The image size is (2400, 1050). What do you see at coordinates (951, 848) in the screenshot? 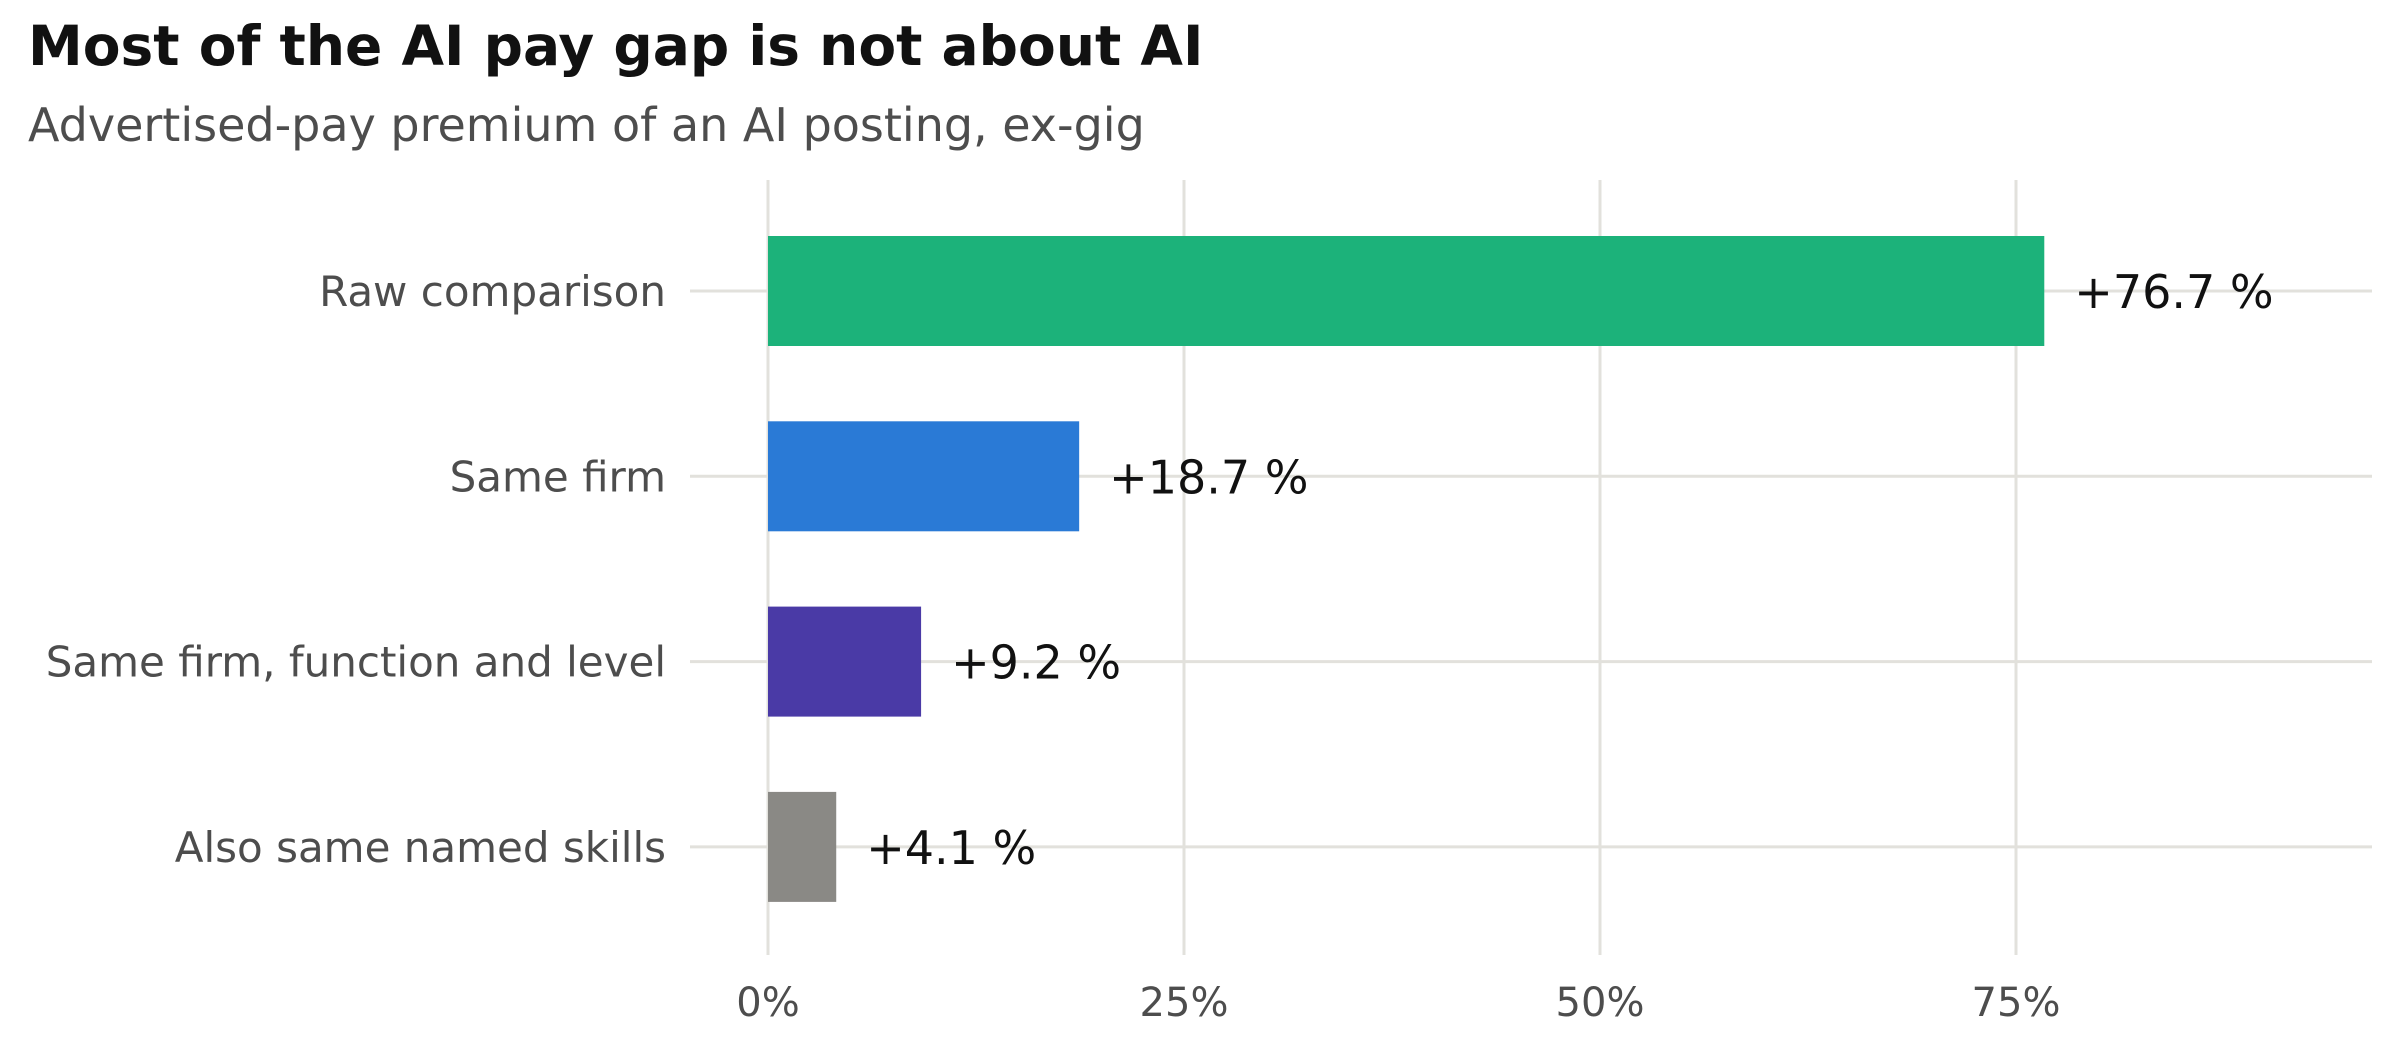
I see `data-label: +4.1 %` at bounding box center [951, 848].